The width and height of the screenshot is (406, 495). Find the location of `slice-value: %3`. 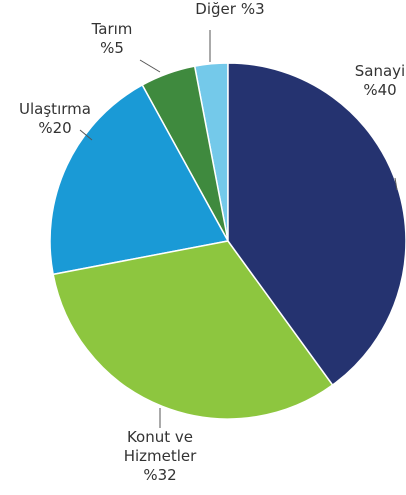

slice-value: %3 is located at coordinates (252, 9).